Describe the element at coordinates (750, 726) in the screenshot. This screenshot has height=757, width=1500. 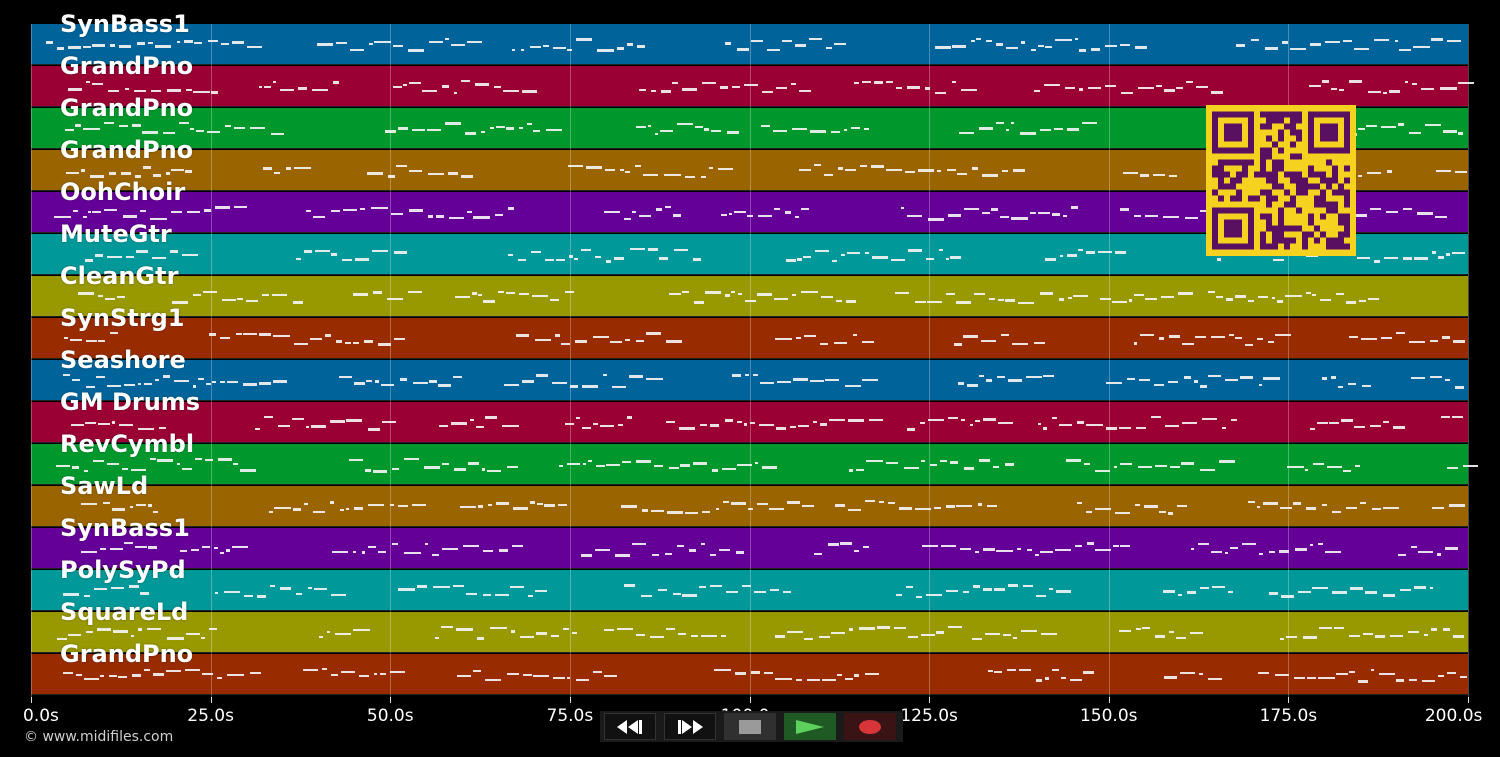
I see `stop-button` at that location.